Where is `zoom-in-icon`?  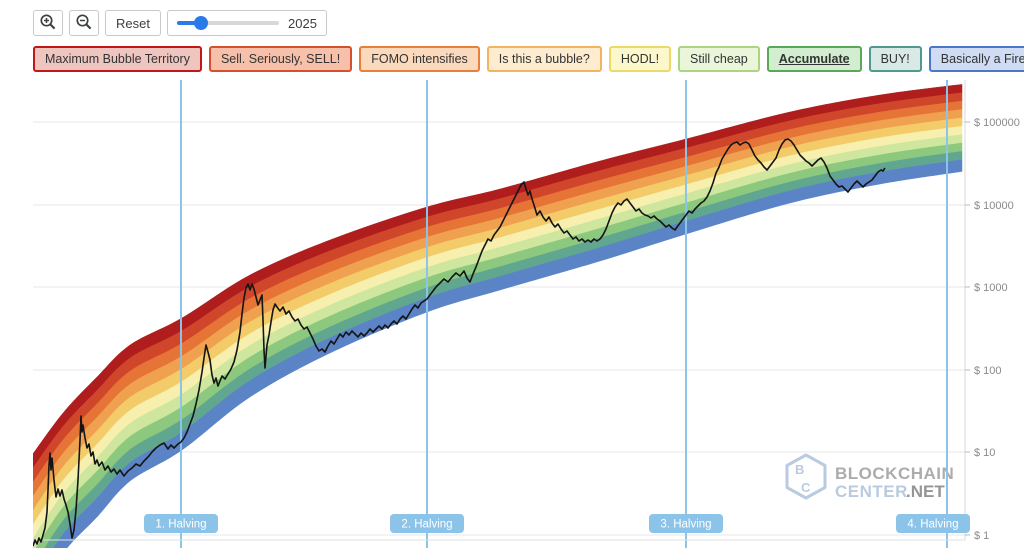
zoom-in-icon is located at coordinates (48, 23).